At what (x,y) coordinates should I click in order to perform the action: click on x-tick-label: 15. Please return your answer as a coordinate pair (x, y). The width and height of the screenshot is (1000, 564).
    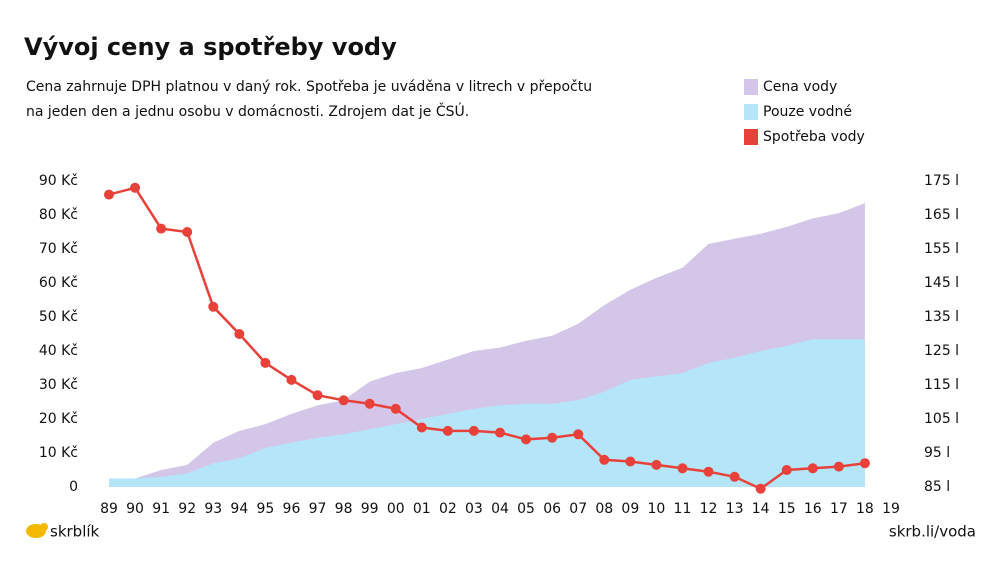
    Looking at the image, I should click on (787, 509).